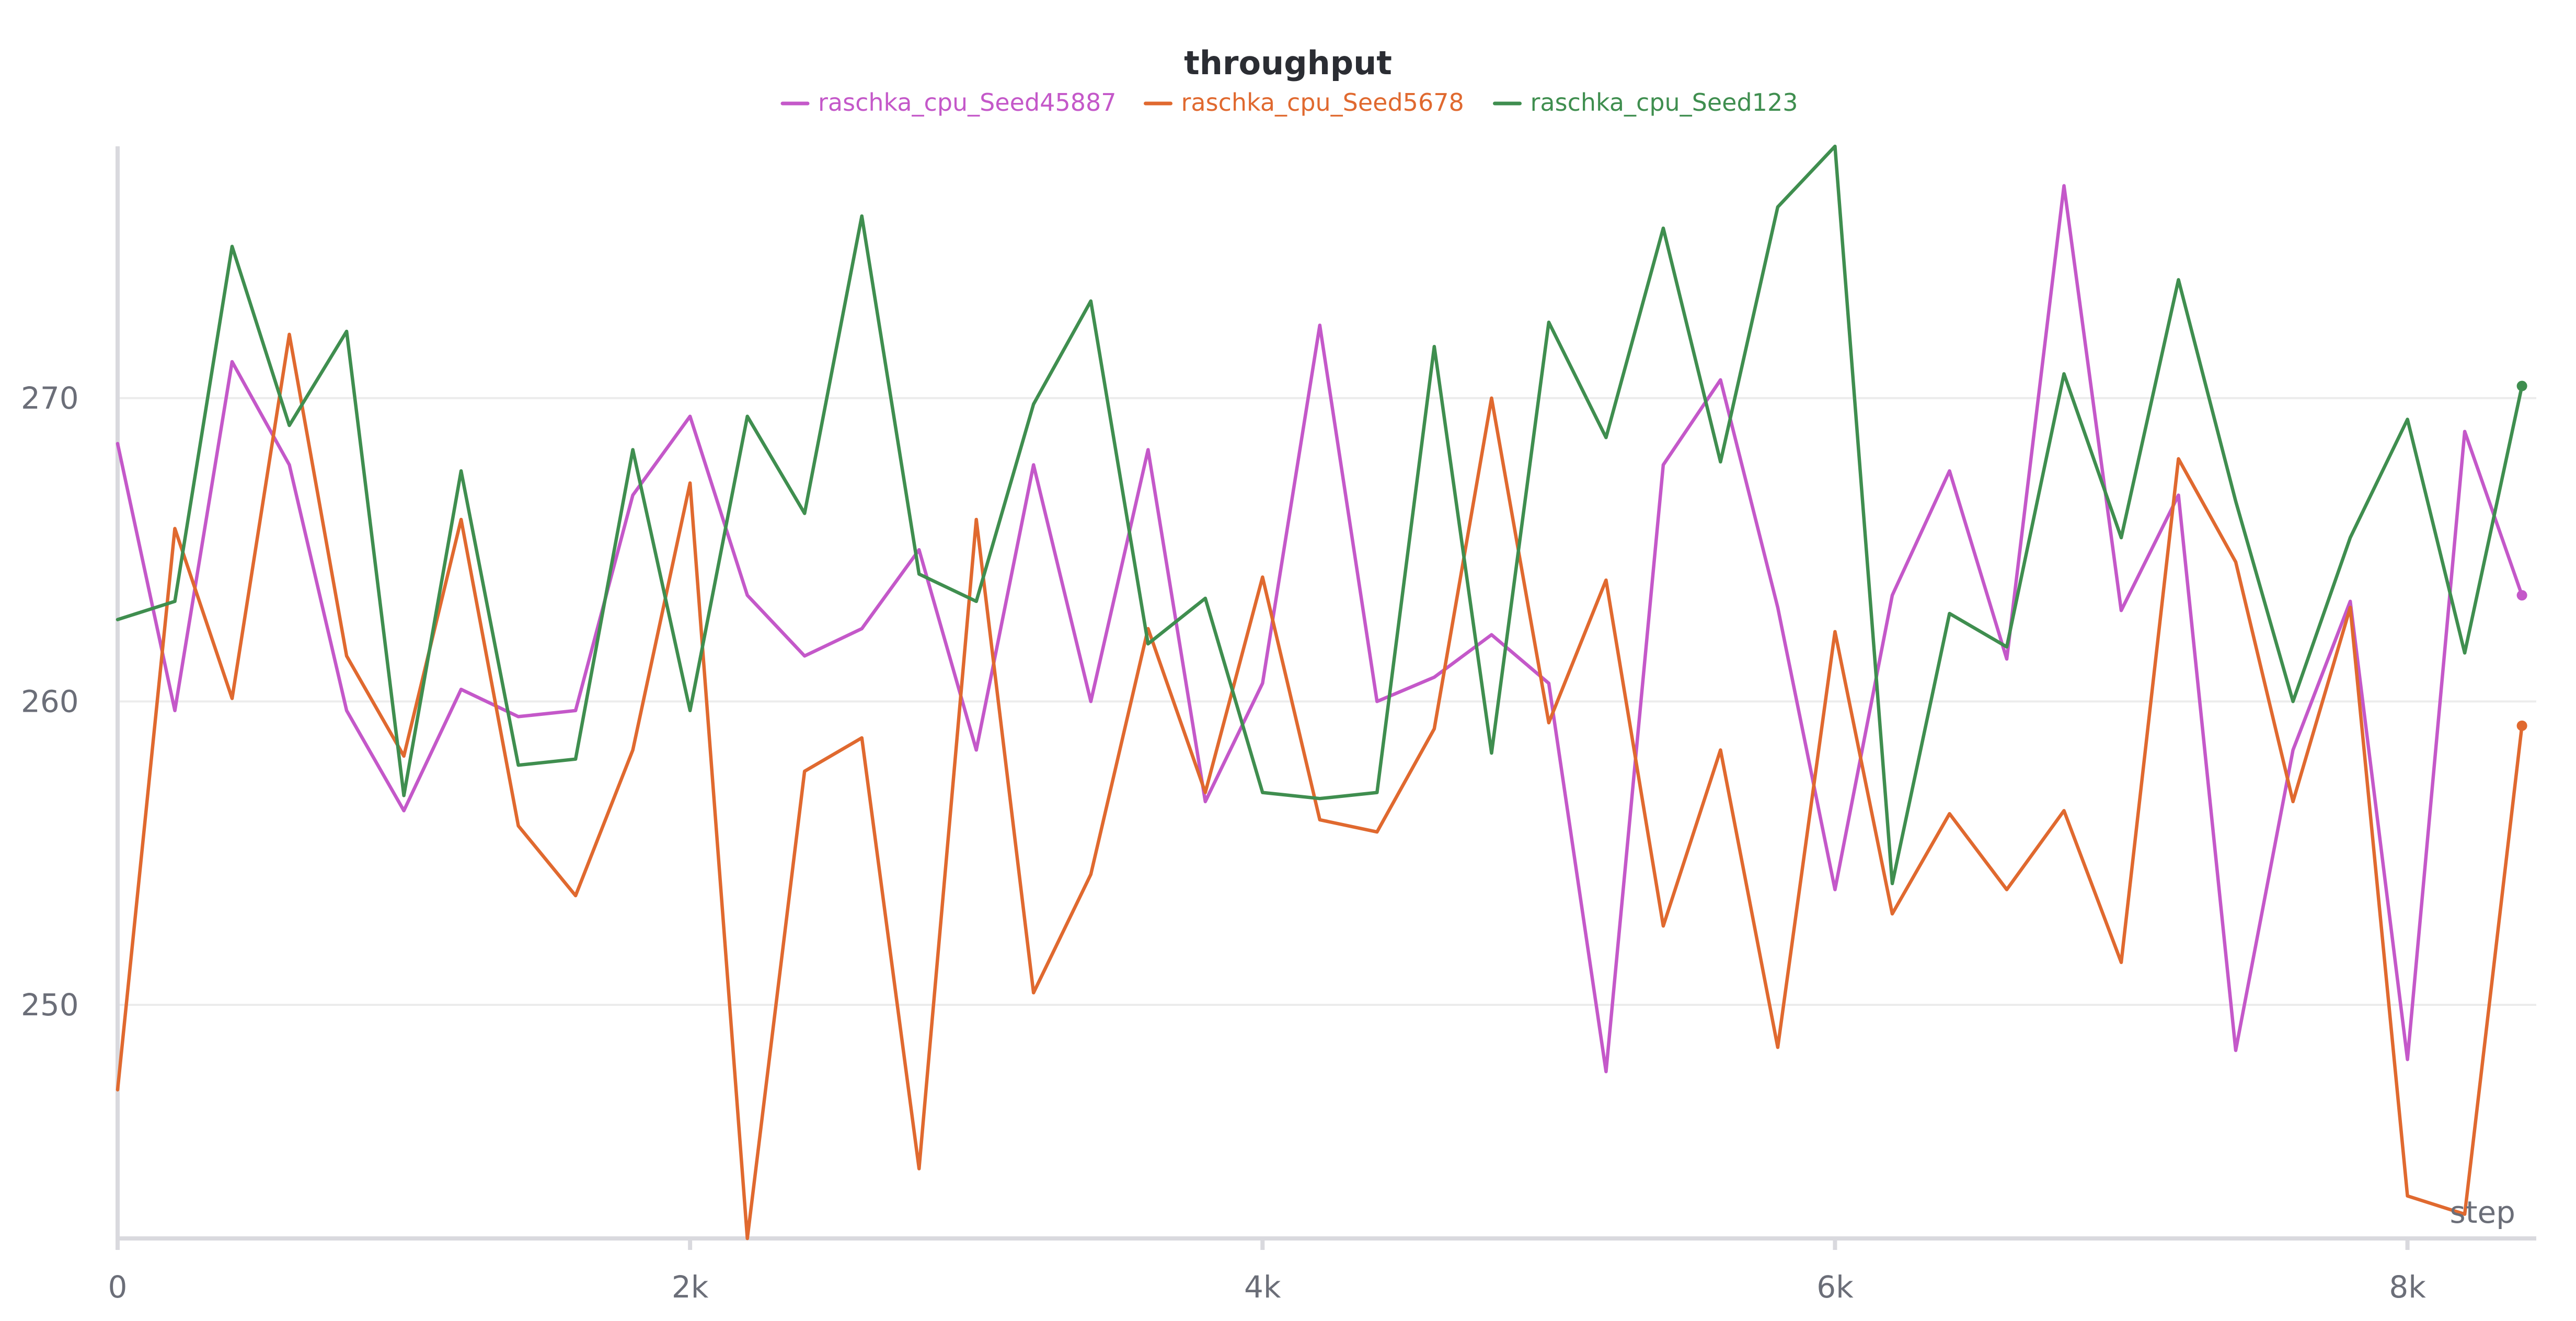  I want to click on x-tick-label: 0, so click(118, 1287).